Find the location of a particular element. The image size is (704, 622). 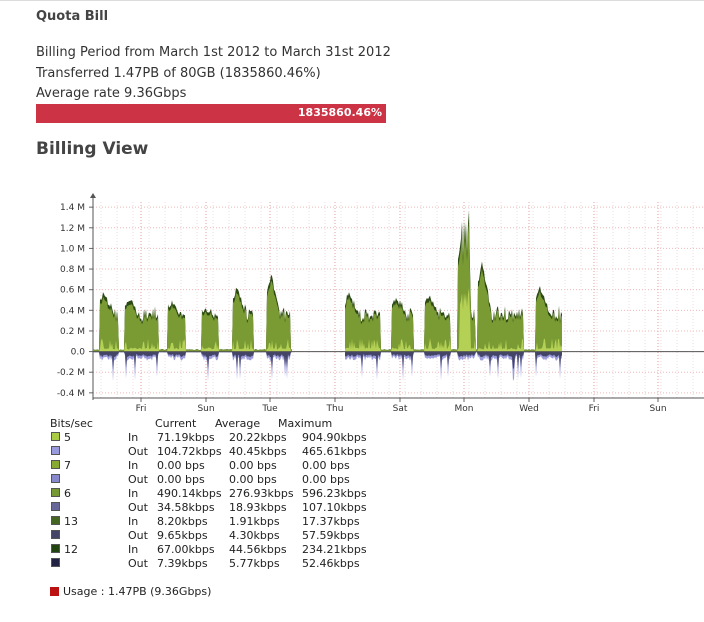

usage-label: Usage : 1.47PB (9.36Gbps) is located at coordinates (137, 591).